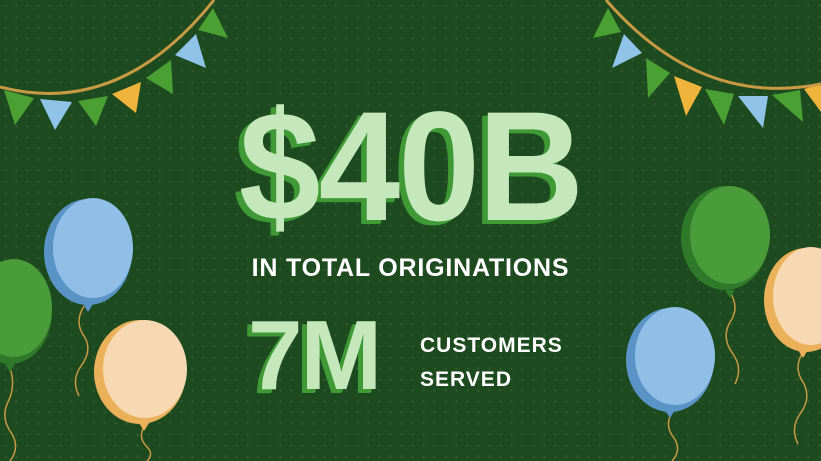  Describe the element at coordinates (140, 390) in the screenshot. I see `balloon-cream-left` at that location.